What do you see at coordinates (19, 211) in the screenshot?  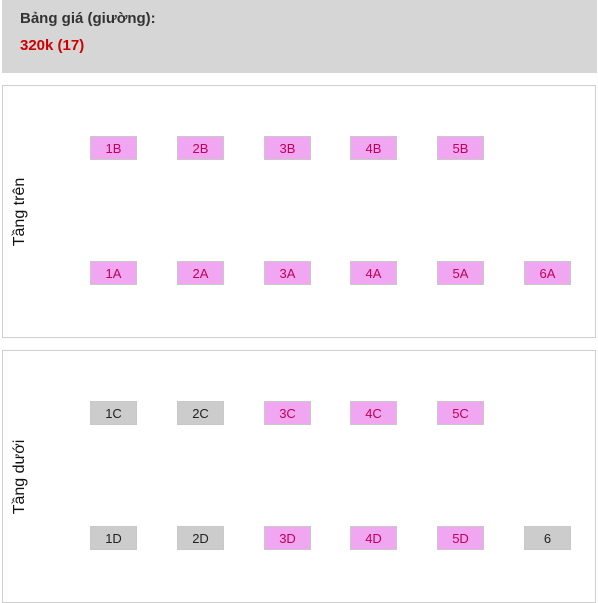 I see `upper-deck-label: Tầng trên` at bounding box center [19, 211].